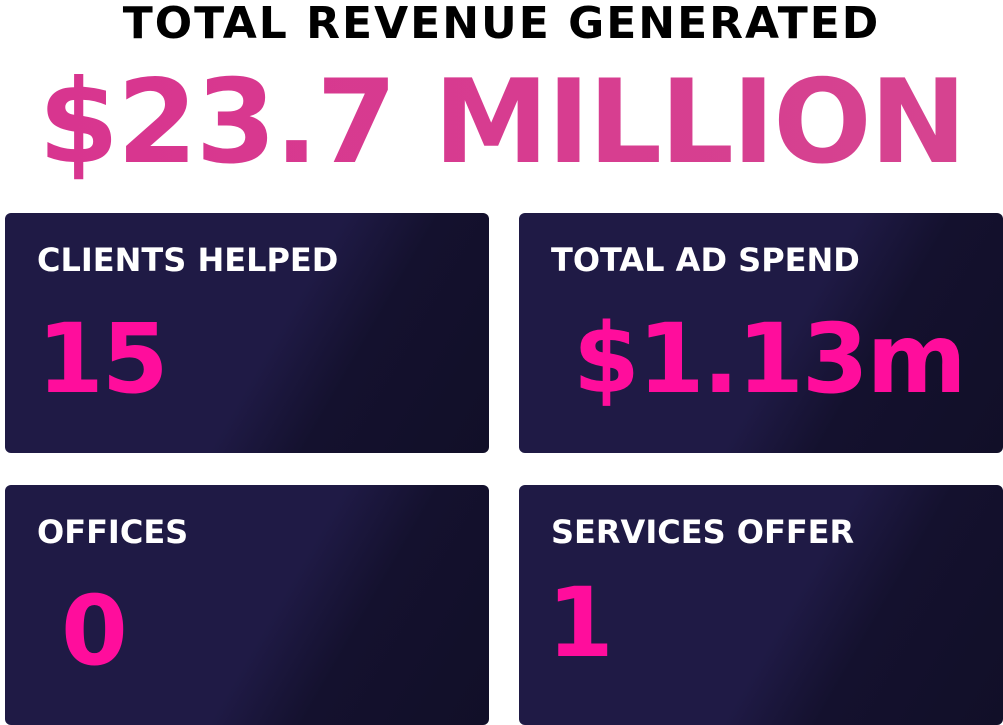  Describe the element at coordinates (703, 532) in the screenshot. I see `stat-label: SERVICES OFFER` at that location.